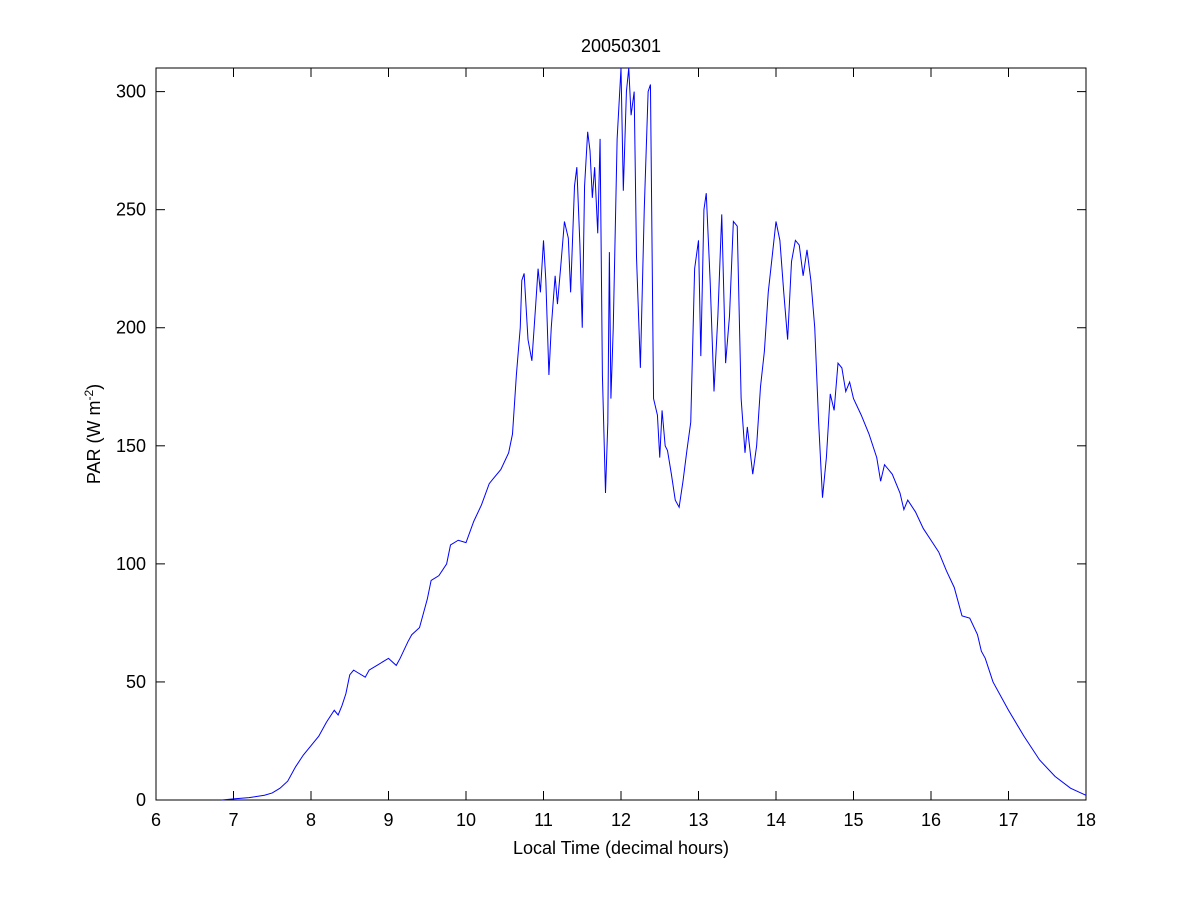  What do you see at coordinates (156, 820) in the screenshot?
I see `x-tick-label: 6` at bounding box center [156, 820].